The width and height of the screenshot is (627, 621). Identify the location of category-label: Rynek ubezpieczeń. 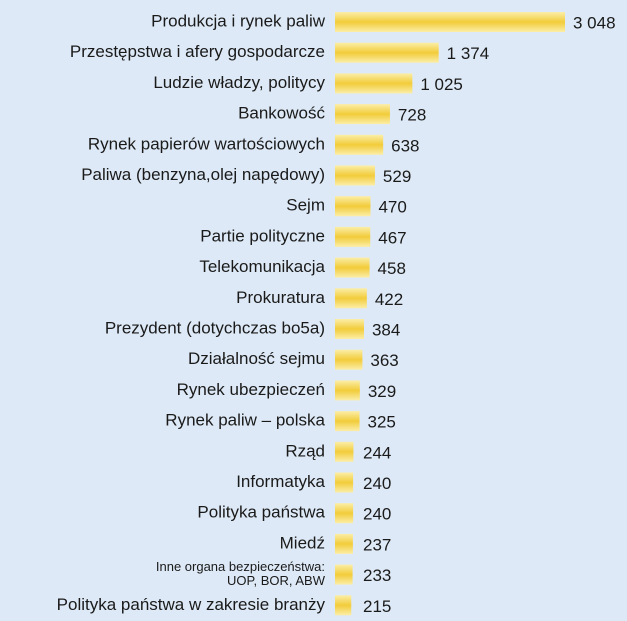
(251, 389).